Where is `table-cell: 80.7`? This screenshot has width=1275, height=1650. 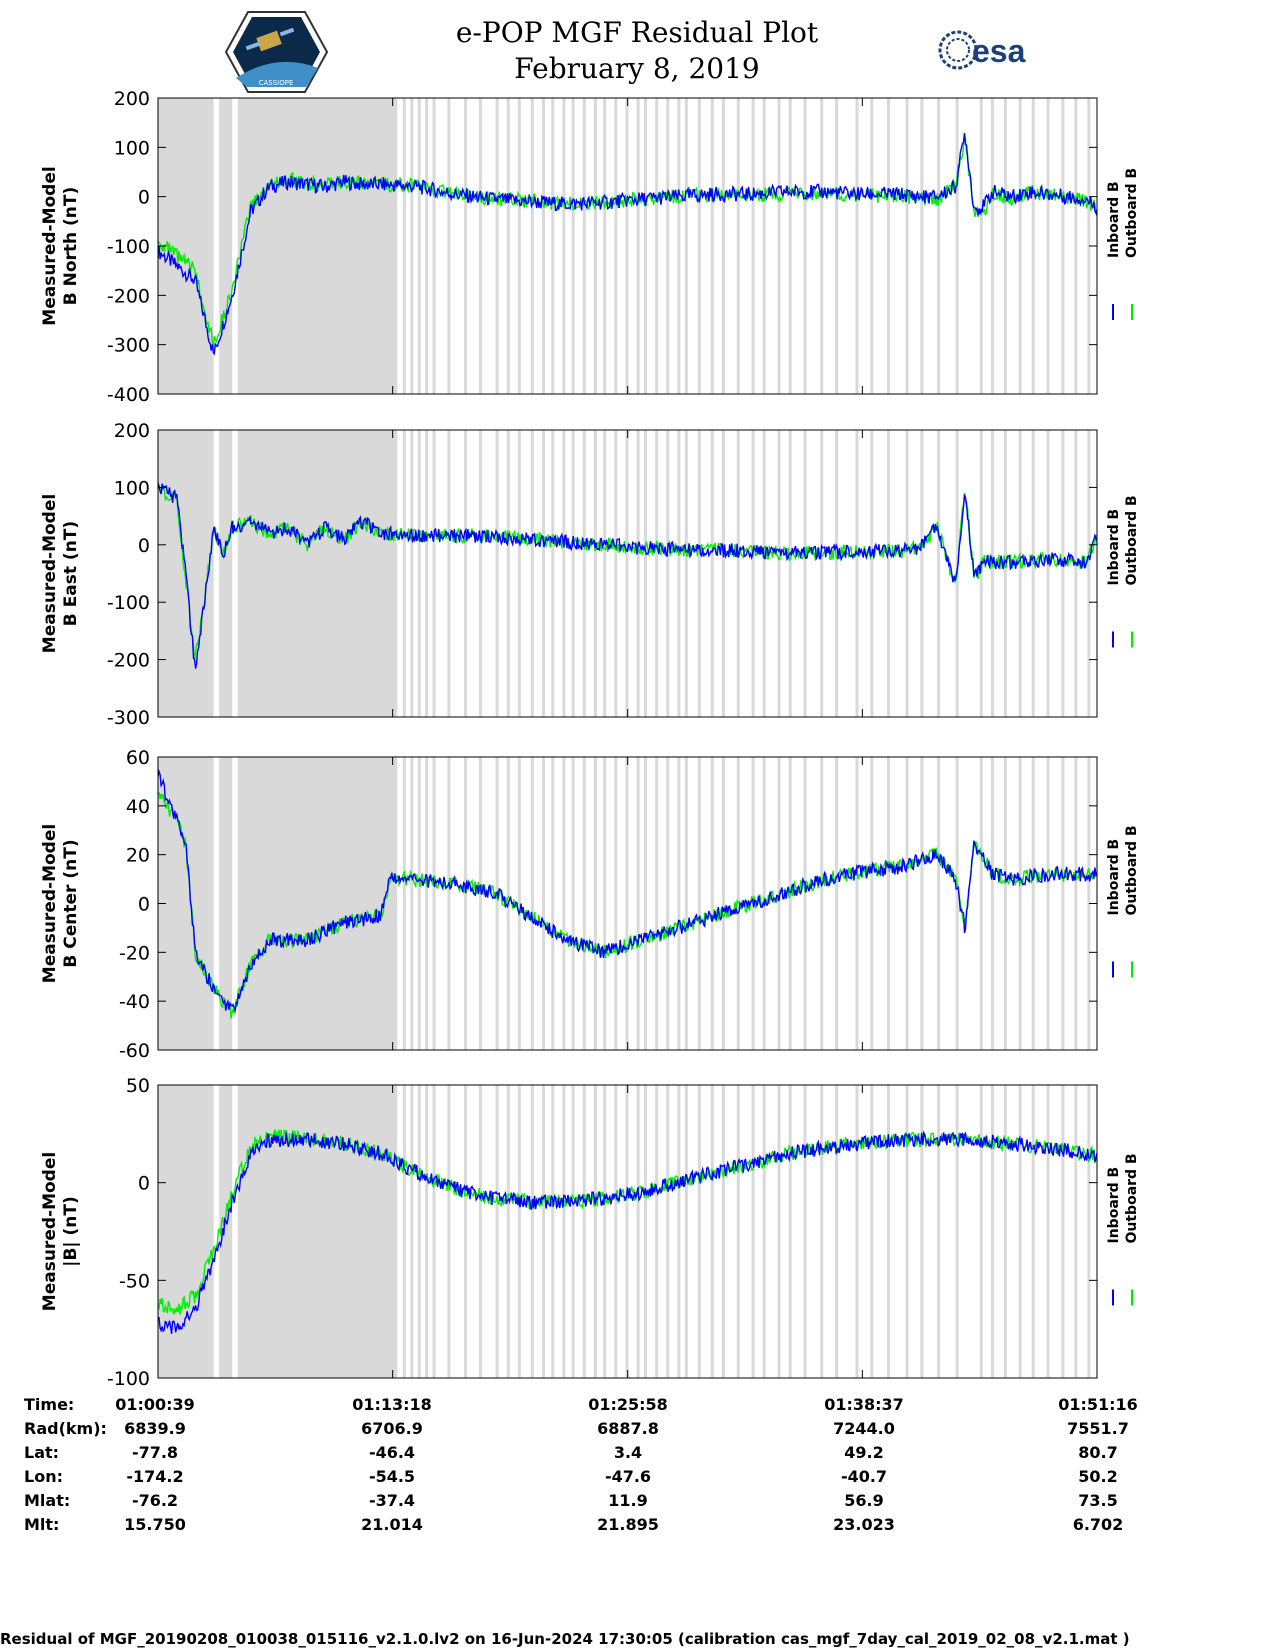 table-cell: 80.7 is located at coordinates (1097, 1452).